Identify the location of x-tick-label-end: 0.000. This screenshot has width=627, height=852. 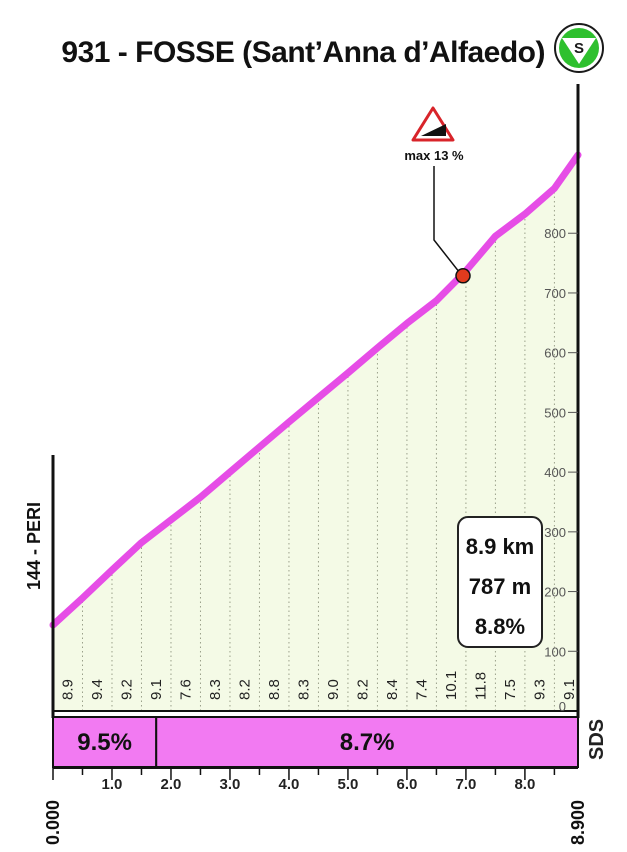
(53, 822).